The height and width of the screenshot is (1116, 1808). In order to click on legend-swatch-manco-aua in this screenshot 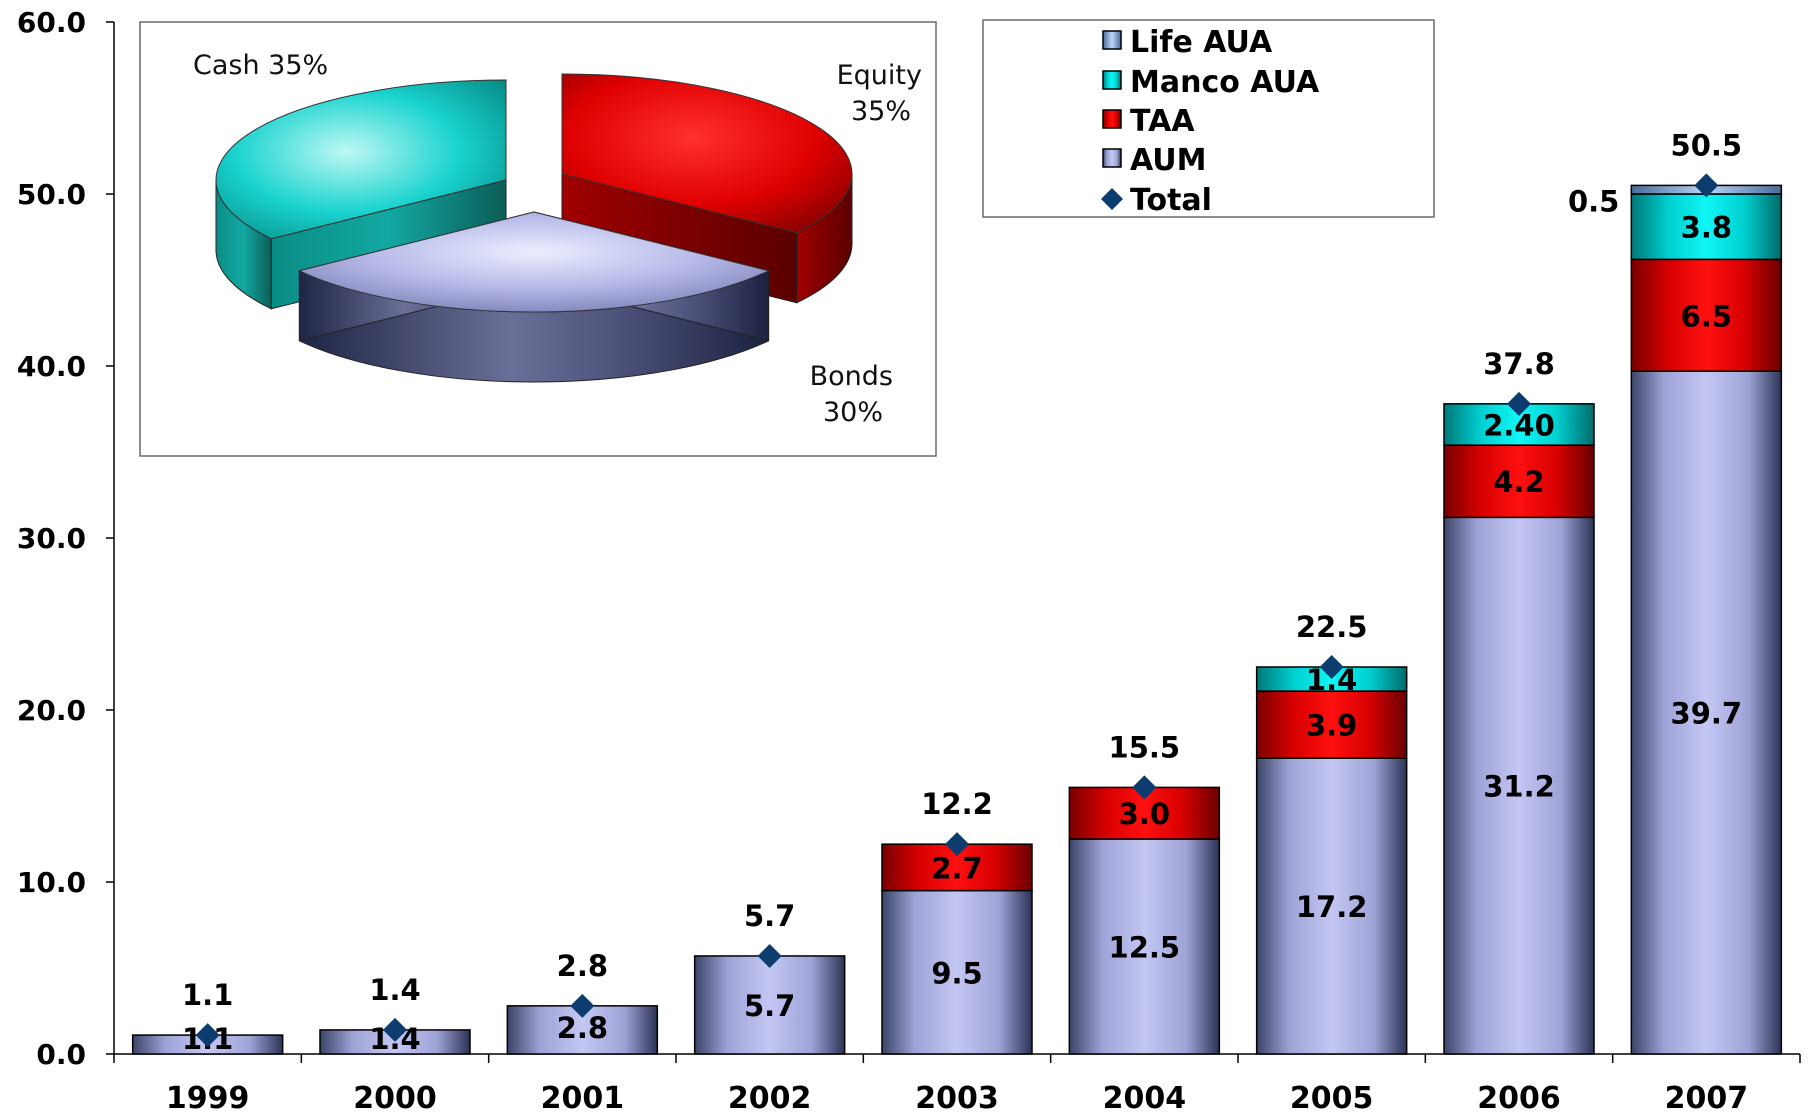, I will do `click(1112, 80)`.